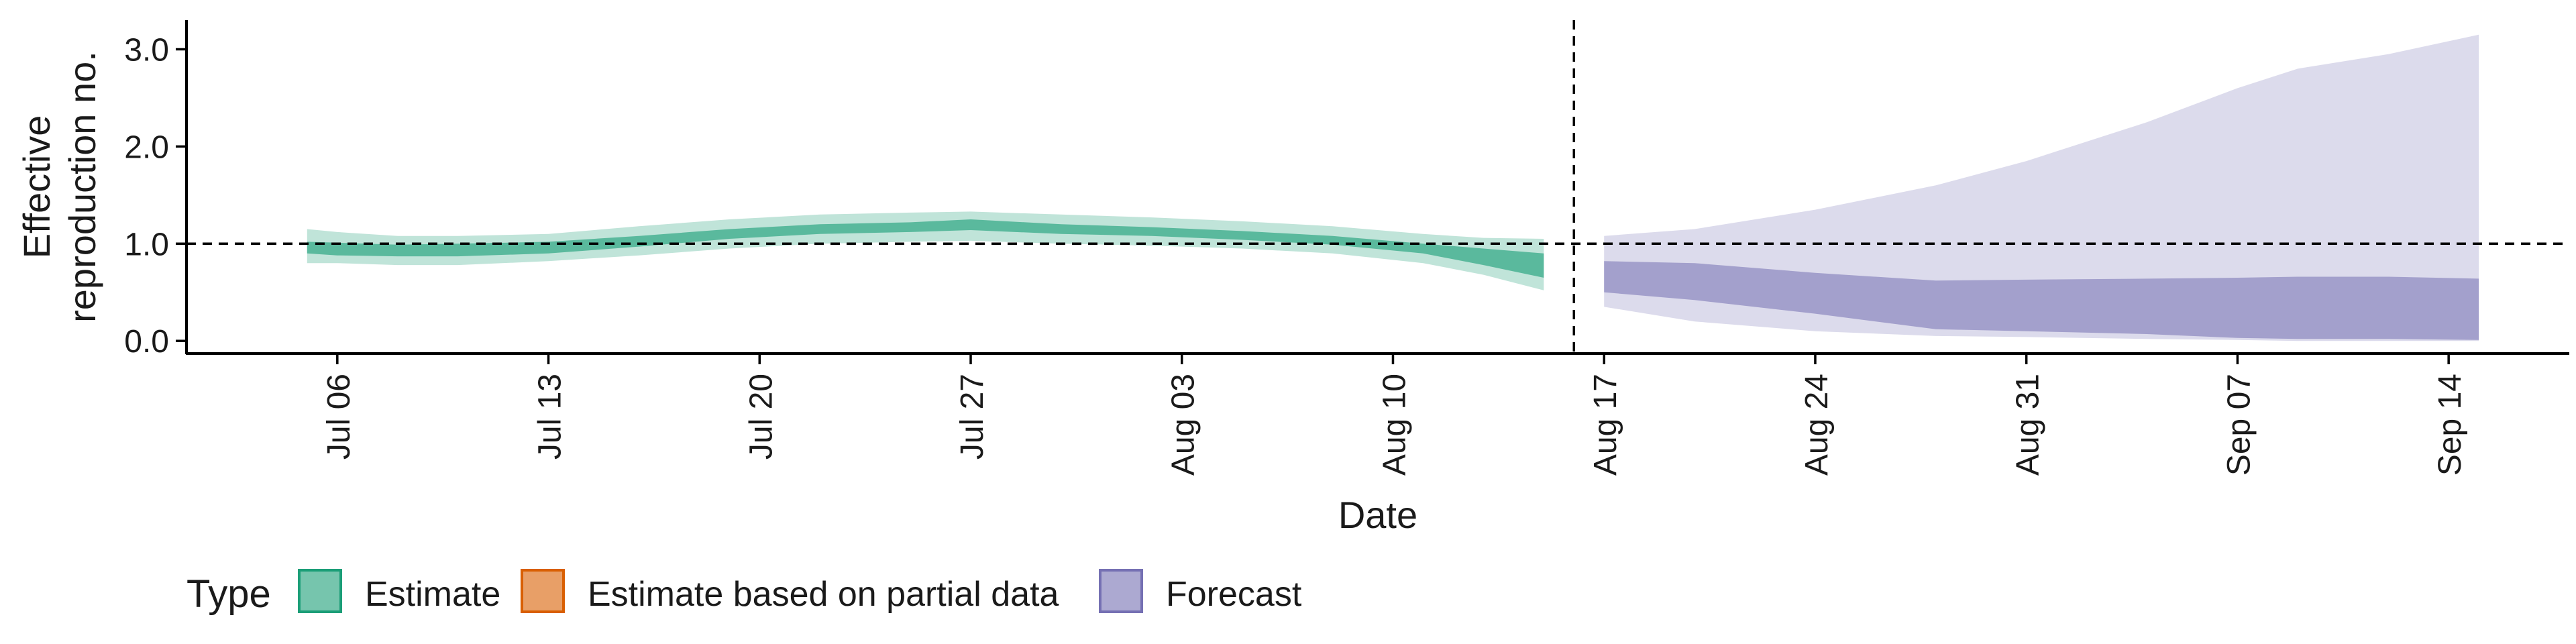 The image size is (2576, 644). What do you see at coordinates (432, 594) in the screenshot?
I see `legend-label-estimate: Estimate` at bounding box center [432, 594].